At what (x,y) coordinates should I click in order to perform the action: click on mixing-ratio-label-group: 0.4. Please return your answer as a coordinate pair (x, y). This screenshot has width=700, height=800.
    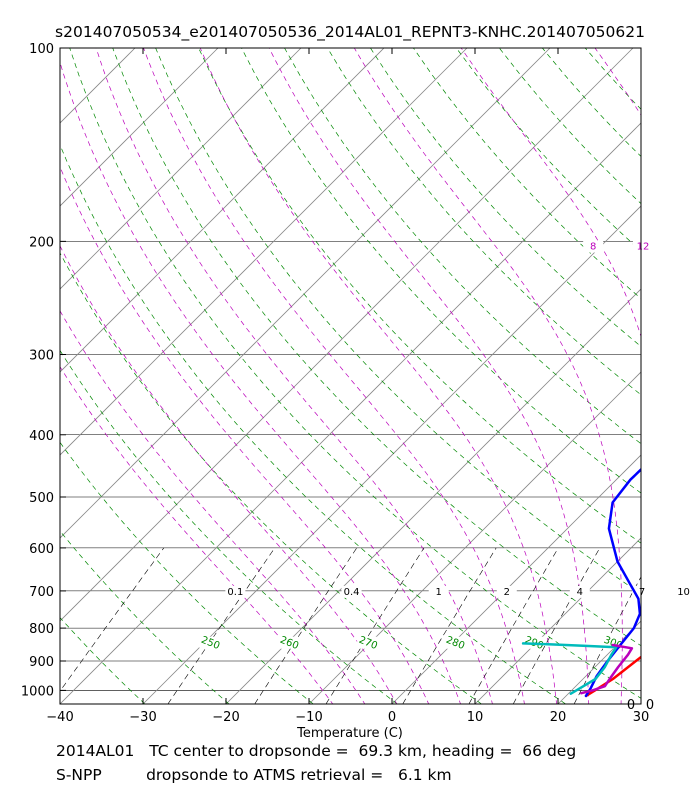
    Looking at the image, I should click on (351, 591).